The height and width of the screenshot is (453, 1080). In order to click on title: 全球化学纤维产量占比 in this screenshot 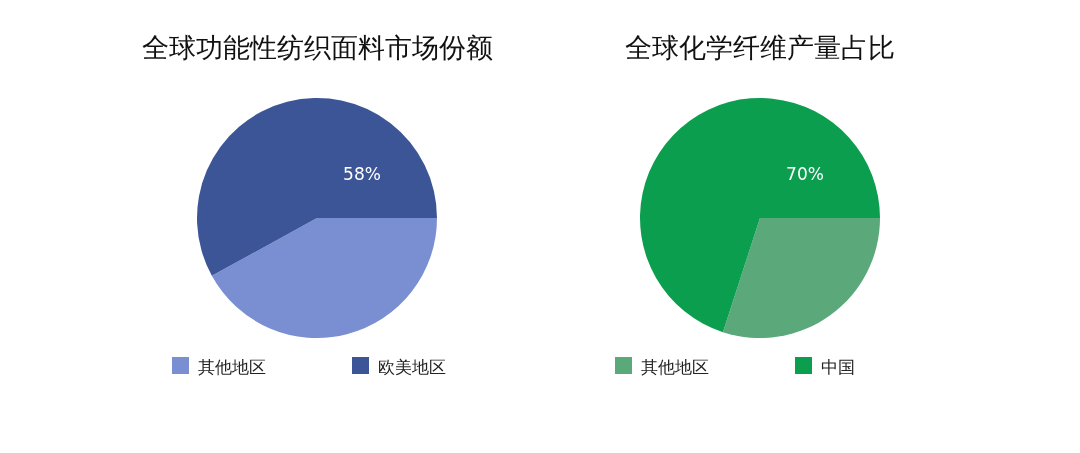, I will do `click(760, 47)`.